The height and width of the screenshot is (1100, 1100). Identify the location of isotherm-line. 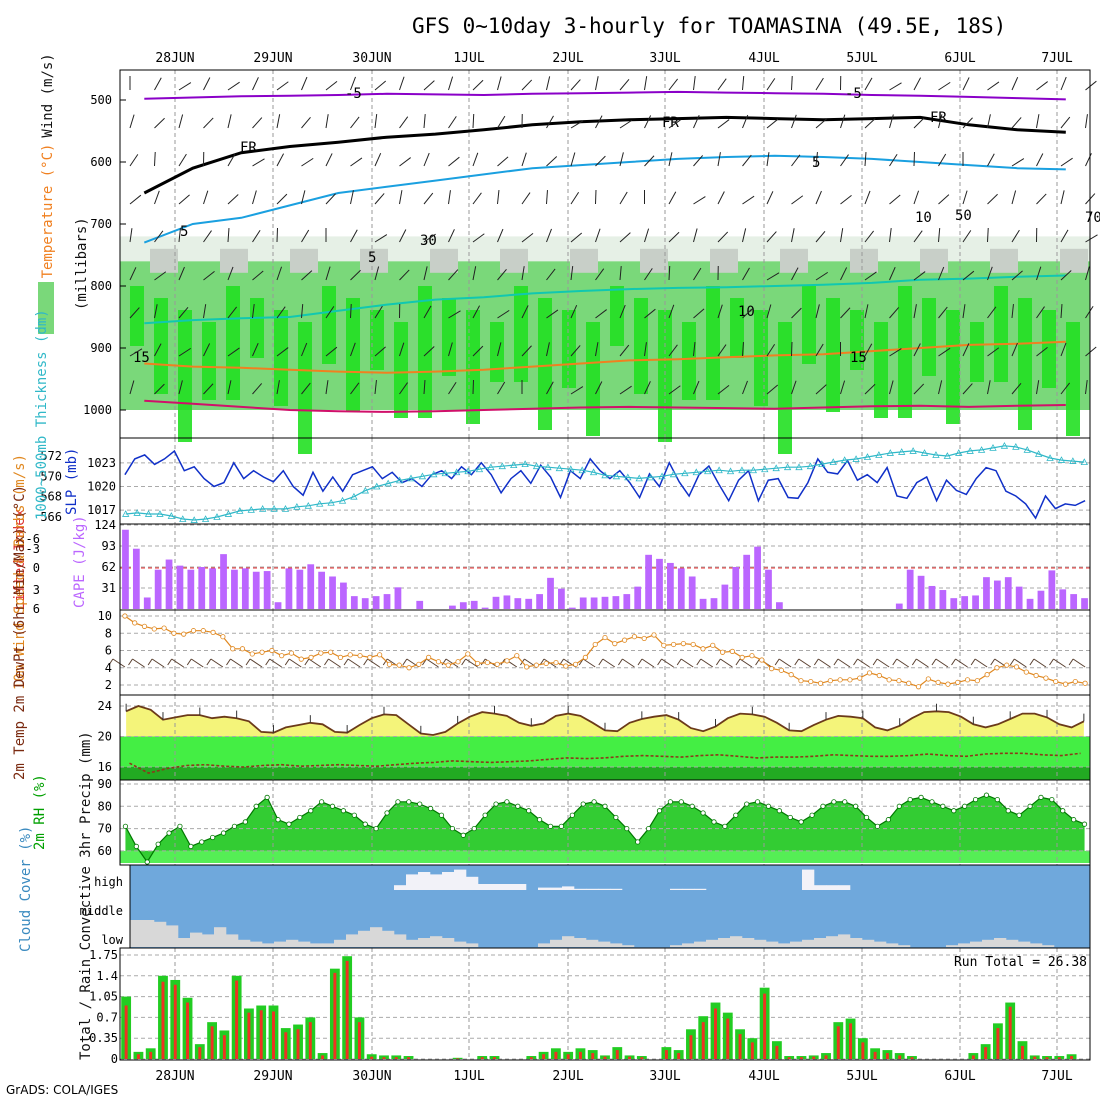
(605, 357).